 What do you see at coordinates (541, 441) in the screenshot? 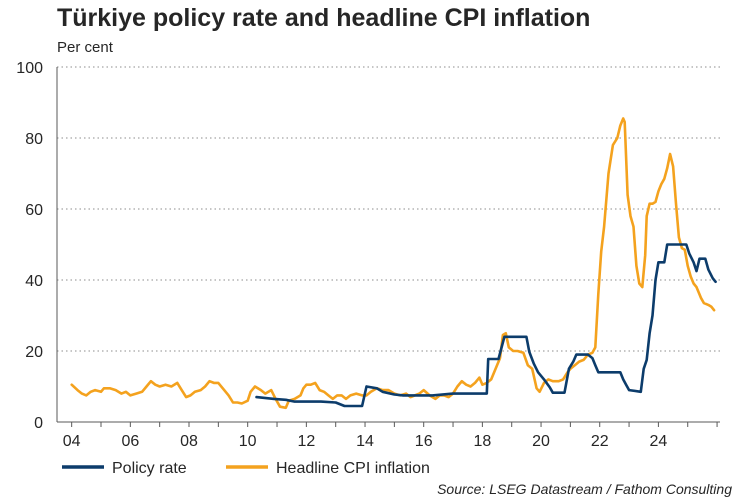
I see `x-tick-label: 20` at bounding box center [541, 441].